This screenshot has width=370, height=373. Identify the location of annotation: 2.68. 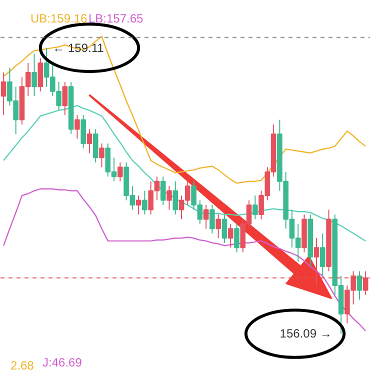
(22, 365).